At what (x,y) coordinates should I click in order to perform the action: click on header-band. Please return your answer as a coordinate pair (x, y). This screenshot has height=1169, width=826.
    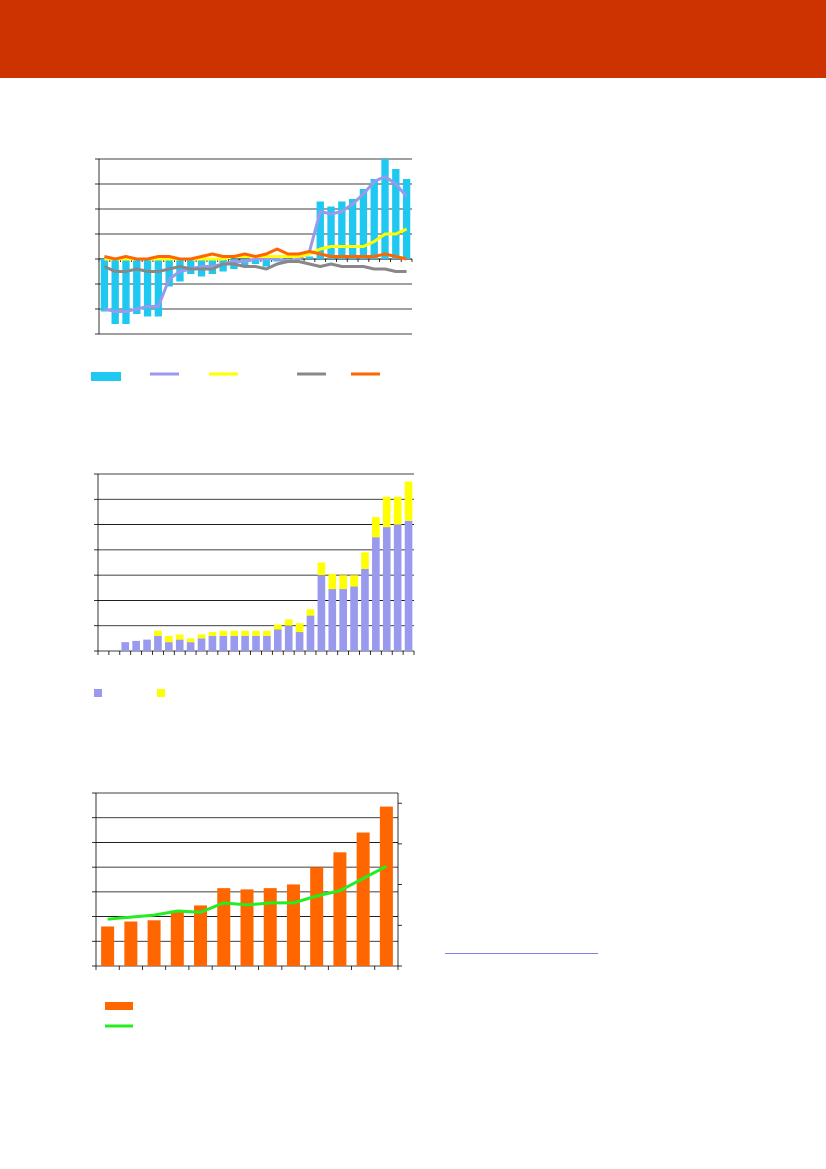
    Looking at the image, I should click on (413, 39).